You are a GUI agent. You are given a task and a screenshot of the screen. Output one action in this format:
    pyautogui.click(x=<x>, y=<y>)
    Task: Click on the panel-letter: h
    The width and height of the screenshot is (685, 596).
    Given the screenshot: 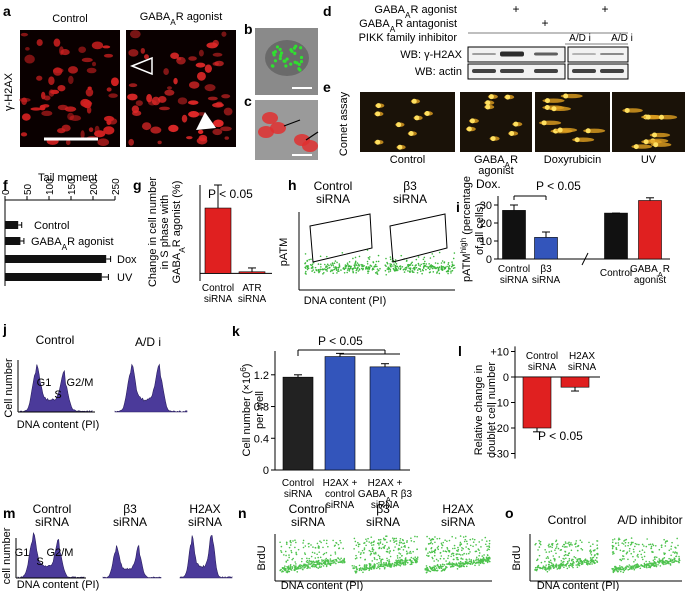 What is the action you would take?
    pyautogui.click(x=292, y=185)
    